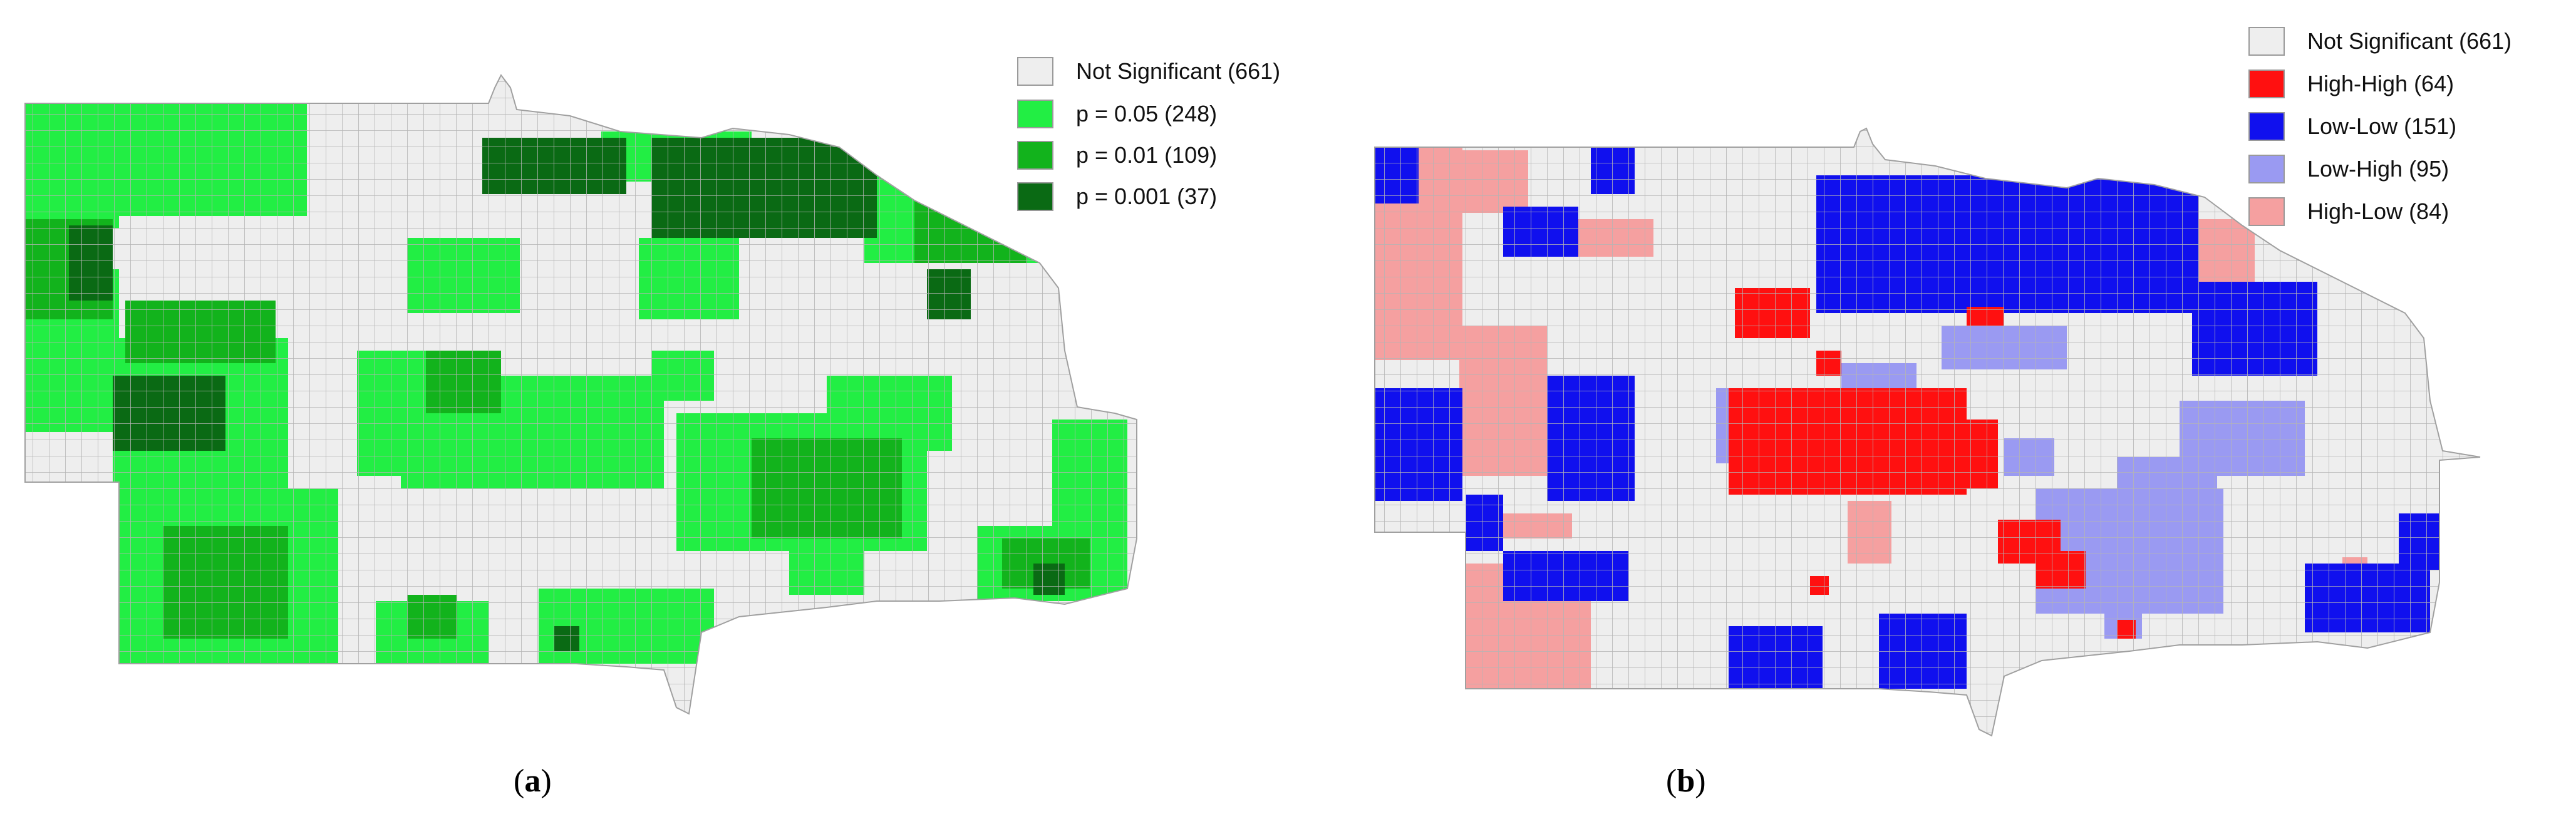  I want to click on legend-item: Low-Low (151), so click(2352, 126).